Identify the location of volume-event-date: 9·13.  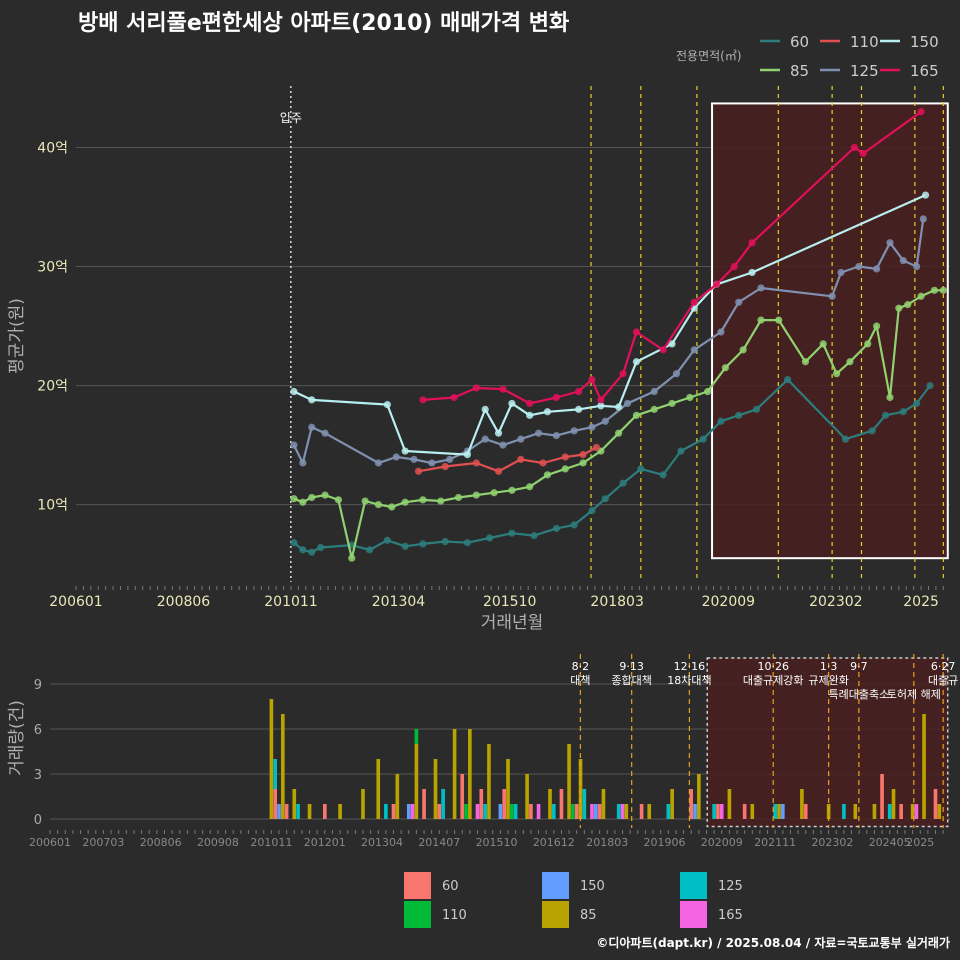
(631, 666).